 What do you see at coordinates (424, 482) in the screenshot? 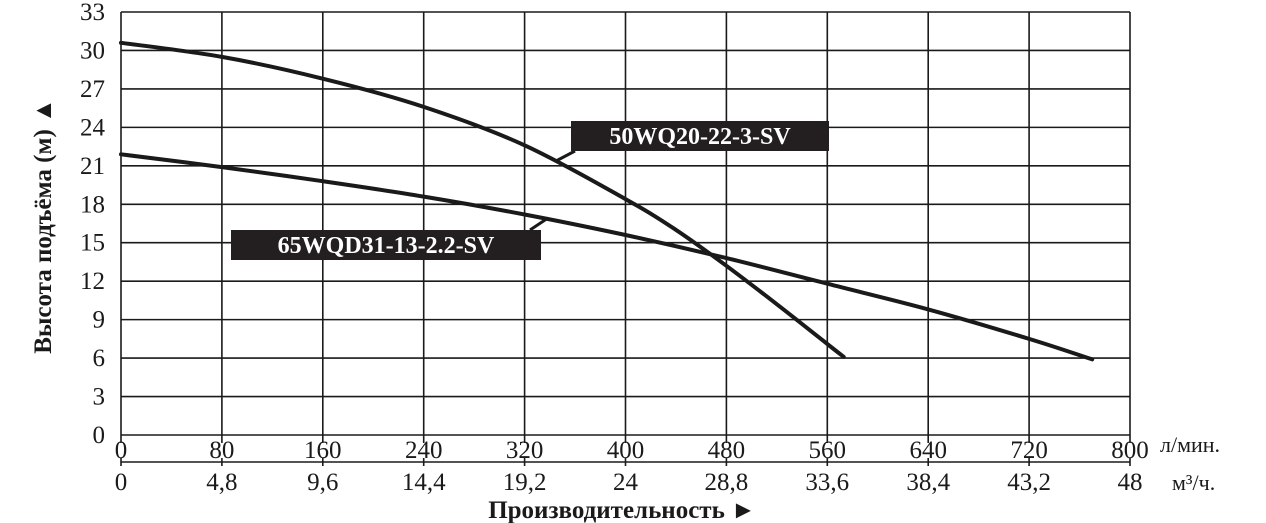
I see `x-tick-label-secondary: 14,4` at bounding box center [424, 482].